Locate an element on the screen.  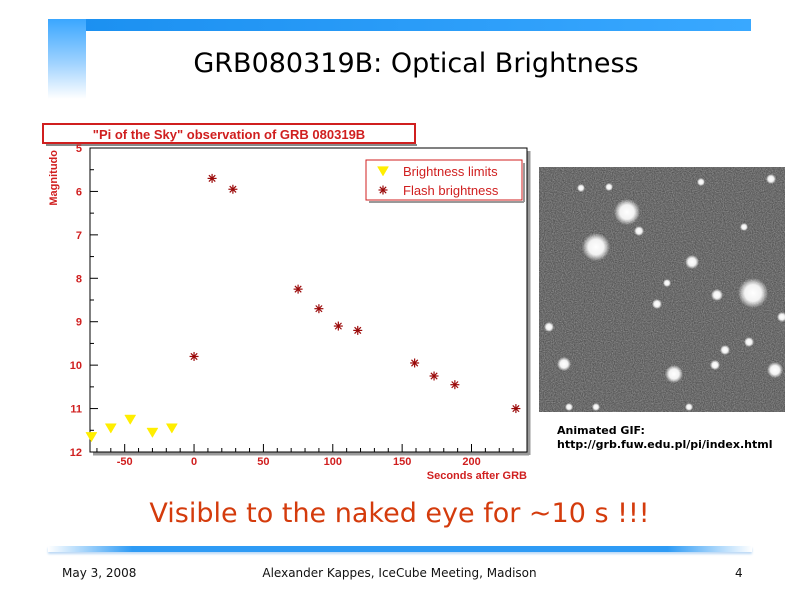
y-tick-label: 10 is located at coordinates (76, 366).